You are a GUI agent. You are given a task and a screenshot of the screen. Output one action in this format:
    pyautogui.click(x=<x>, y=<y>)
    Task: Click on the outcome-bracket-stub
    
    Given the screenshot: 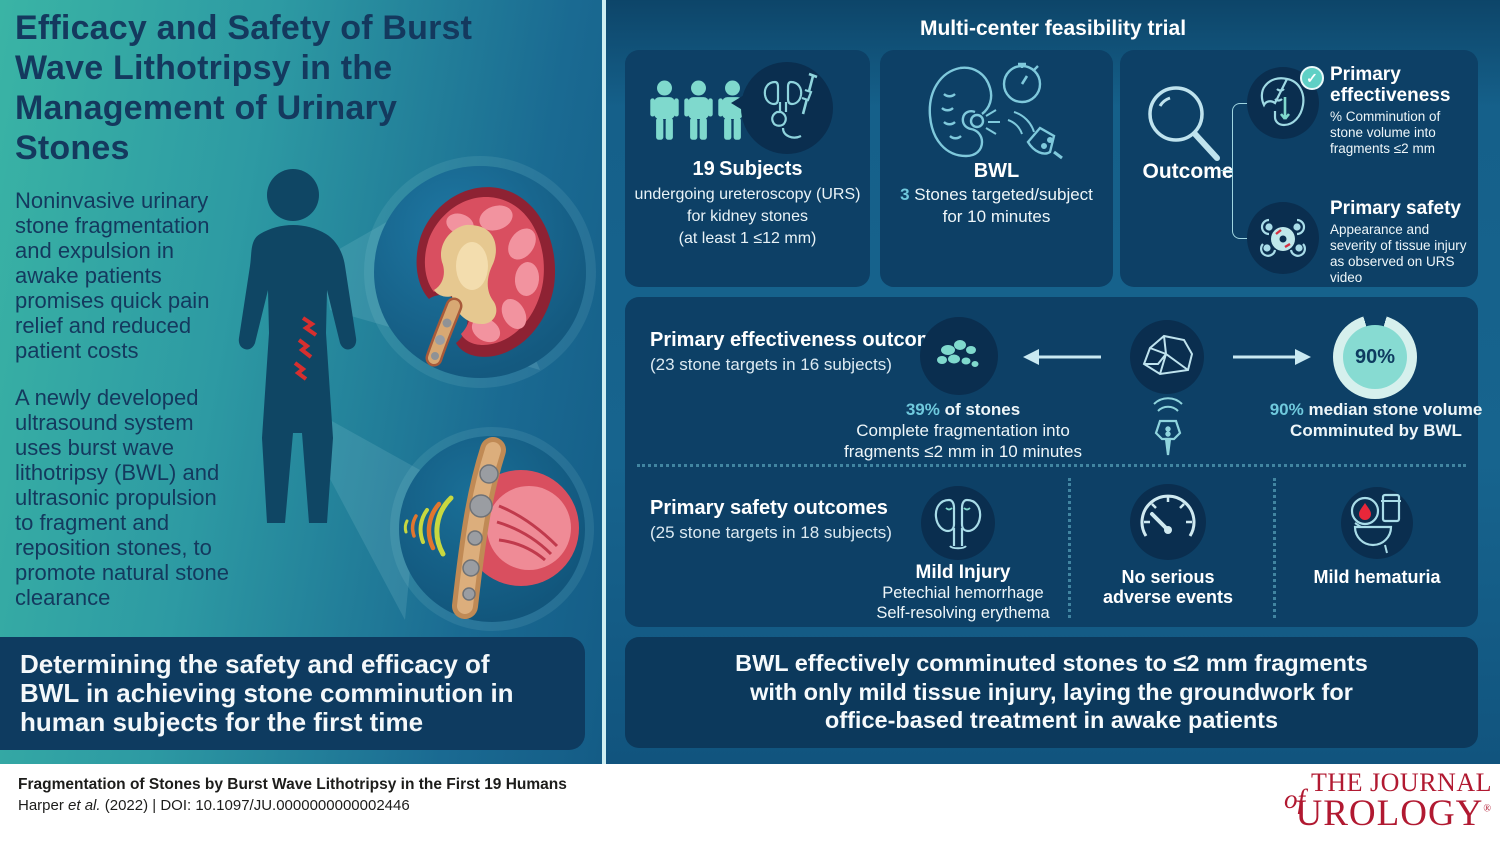 What is the action you would take?
    pyautogui.click(x=1226, y=170)
    